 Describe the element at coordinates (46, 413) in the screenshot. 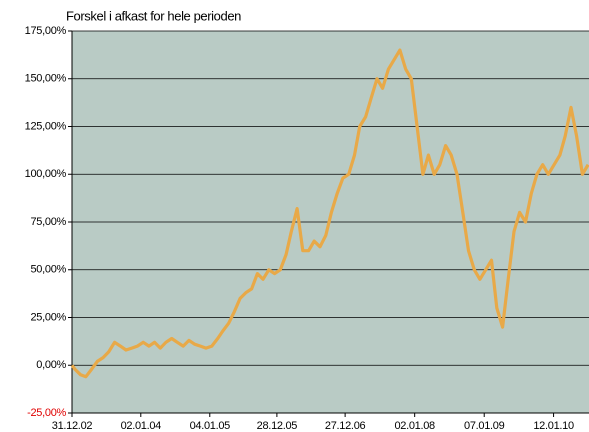

I see `y-tick-label: -25,00%` at that location.